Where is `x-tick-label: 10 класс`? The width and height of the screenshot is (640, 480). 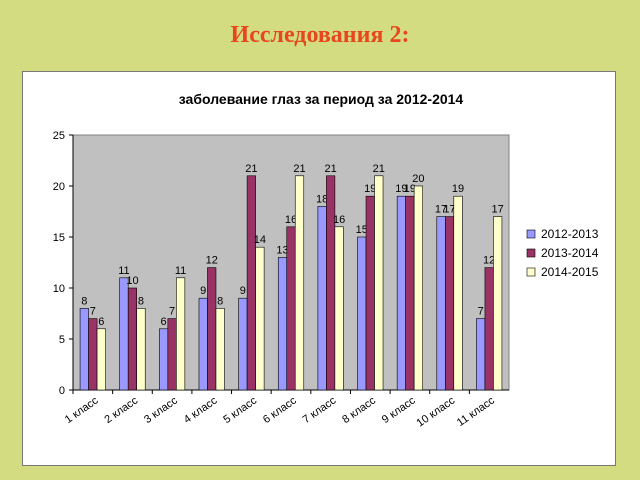 x-tick-label: 10 класс is located at coordinates (436, 411).